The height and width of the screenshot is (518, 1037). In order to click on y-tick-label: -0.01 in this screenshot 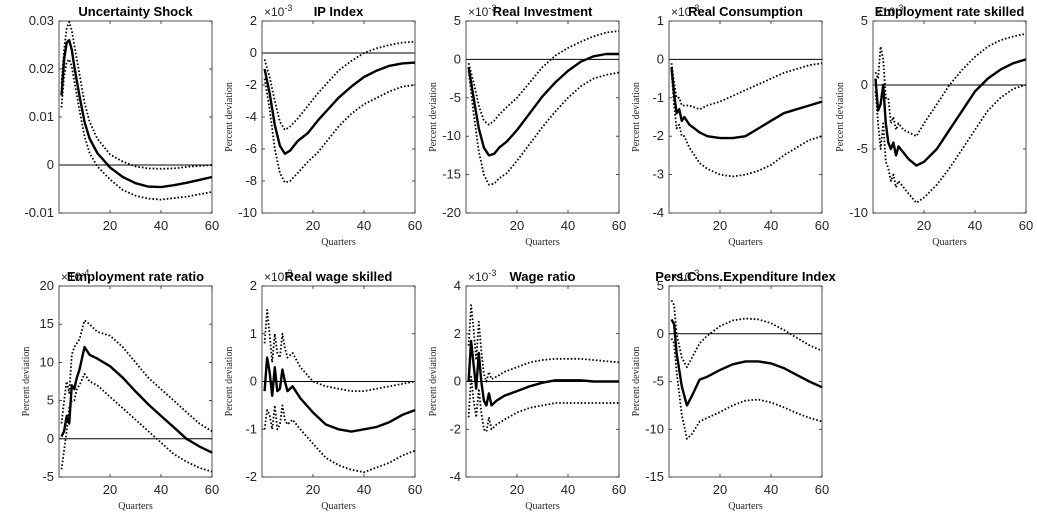, I will do `click(39, 212)`.